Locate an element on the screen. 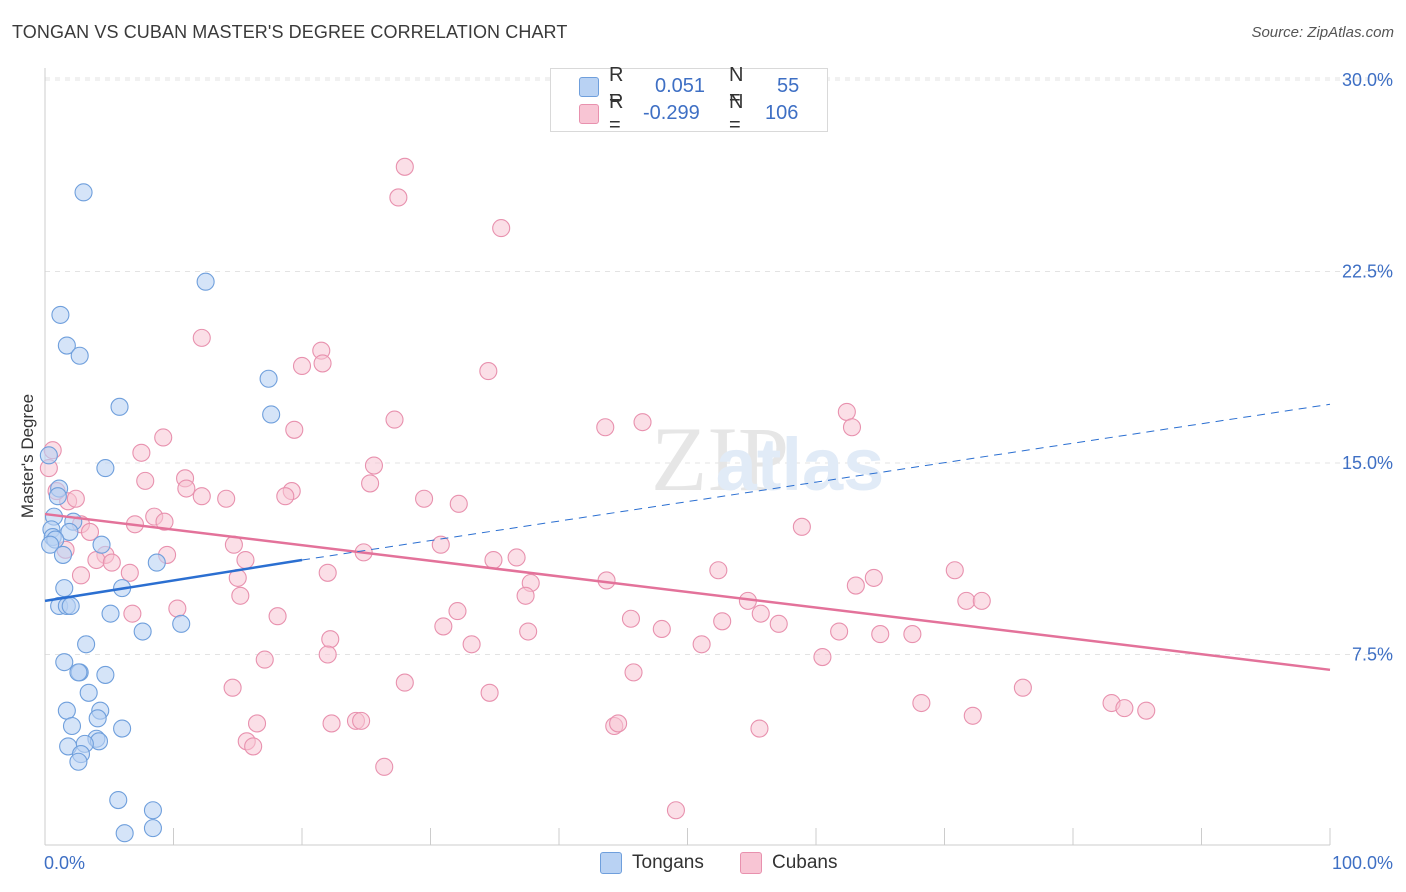  tongans-n-value: 55 is located at coordinates (788, 86).